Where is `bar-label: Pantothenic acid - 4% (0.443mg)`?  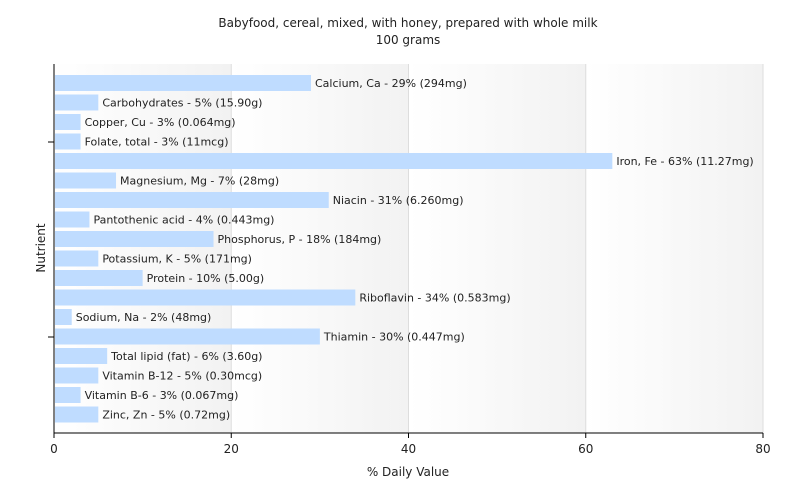 bar-label: Pantothenic acid - 4% (0.443mg) is located at coordinates (183, 220).